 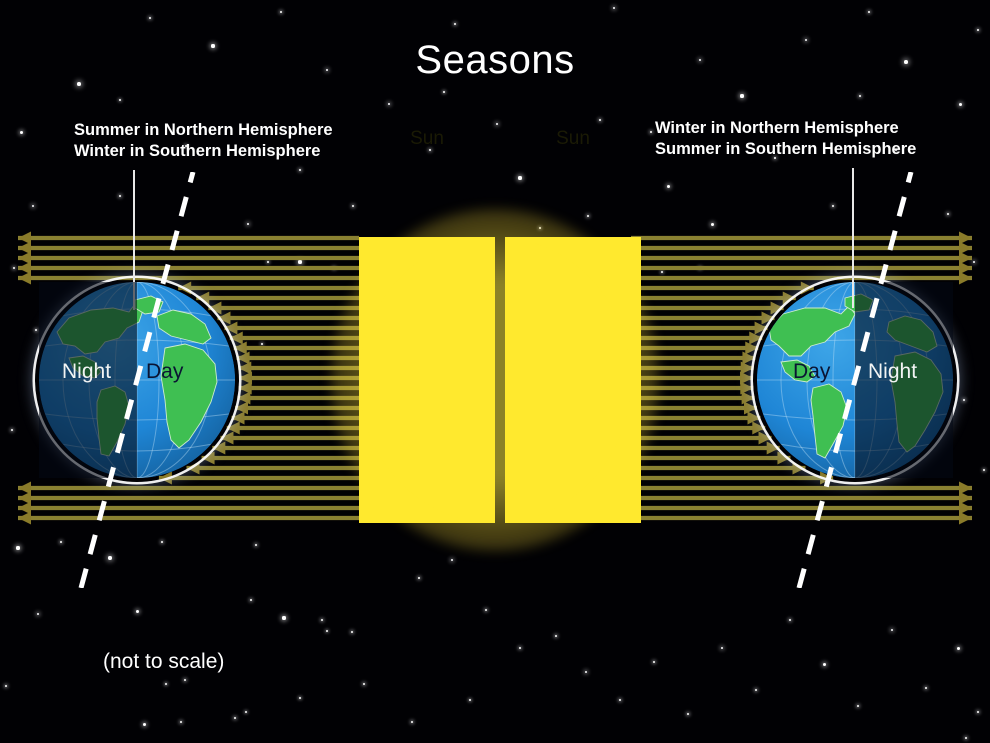 What do you see at coordinates (203, 130) in the screenshot?
I see `caption-left-line1: Summer in Northern Hemisphere` at bounding box center [203, 130].